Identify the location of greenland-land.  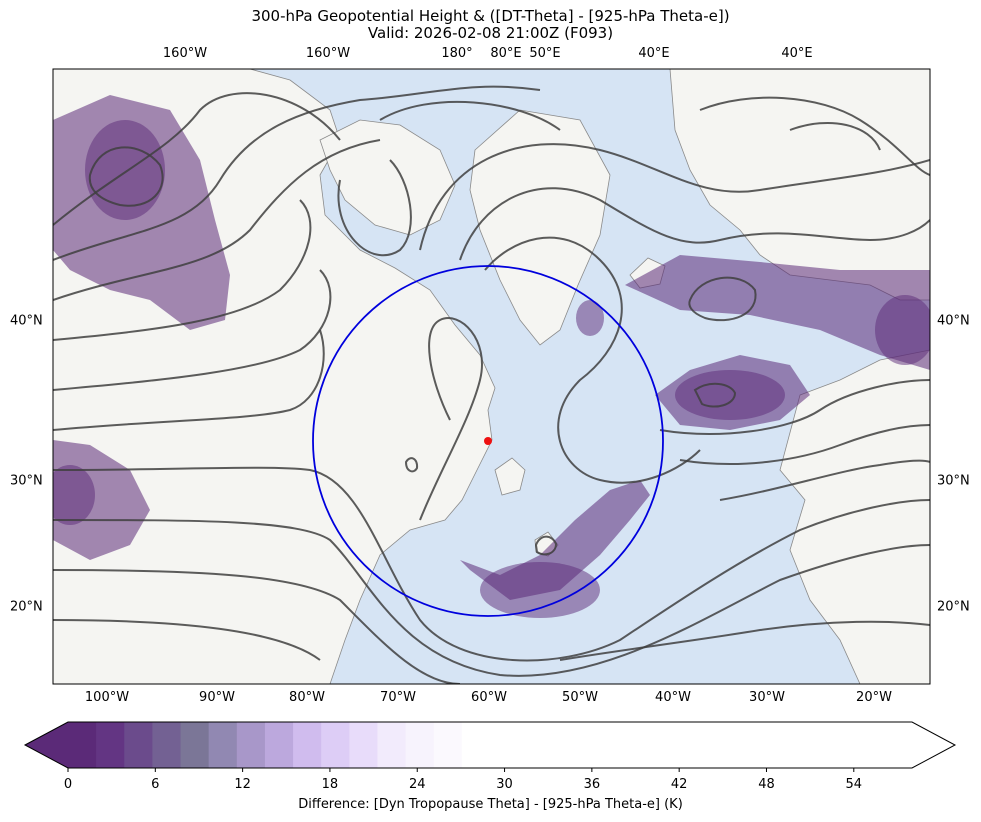
(540, 227).